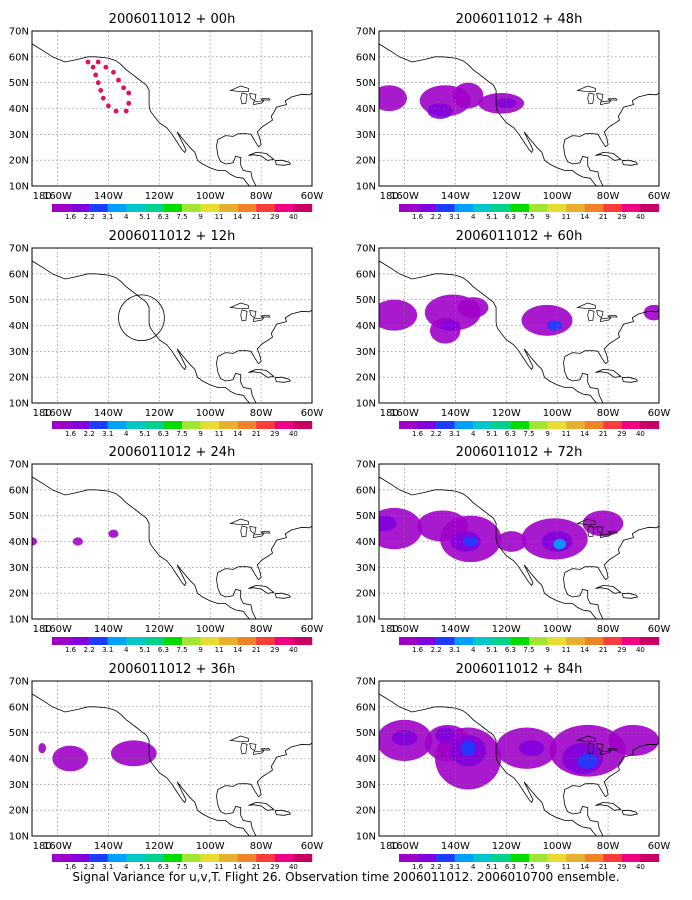  Describe the element at coordinates (172, 19) in the screenshot. I see `panel-title: 2006011012 + 00h` at that location.